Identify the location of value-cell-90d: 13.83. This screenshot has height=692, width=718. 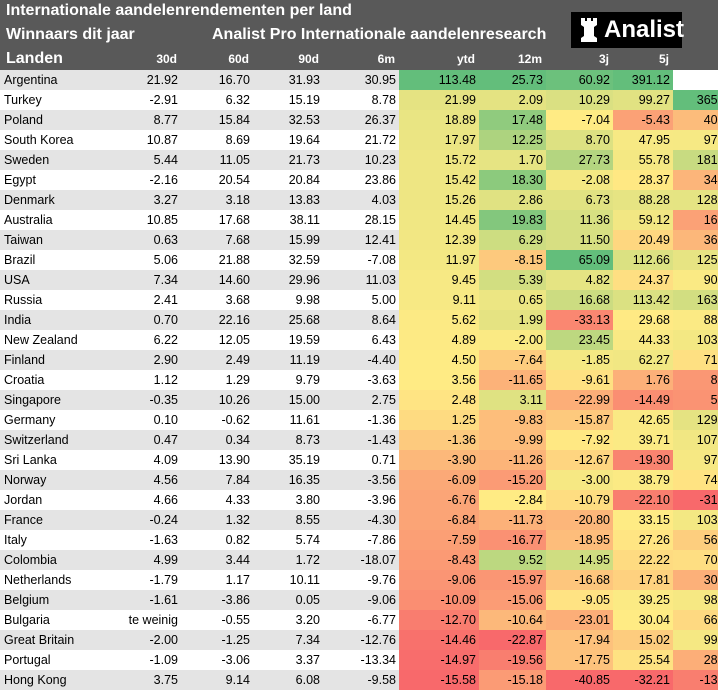
(288, 200).